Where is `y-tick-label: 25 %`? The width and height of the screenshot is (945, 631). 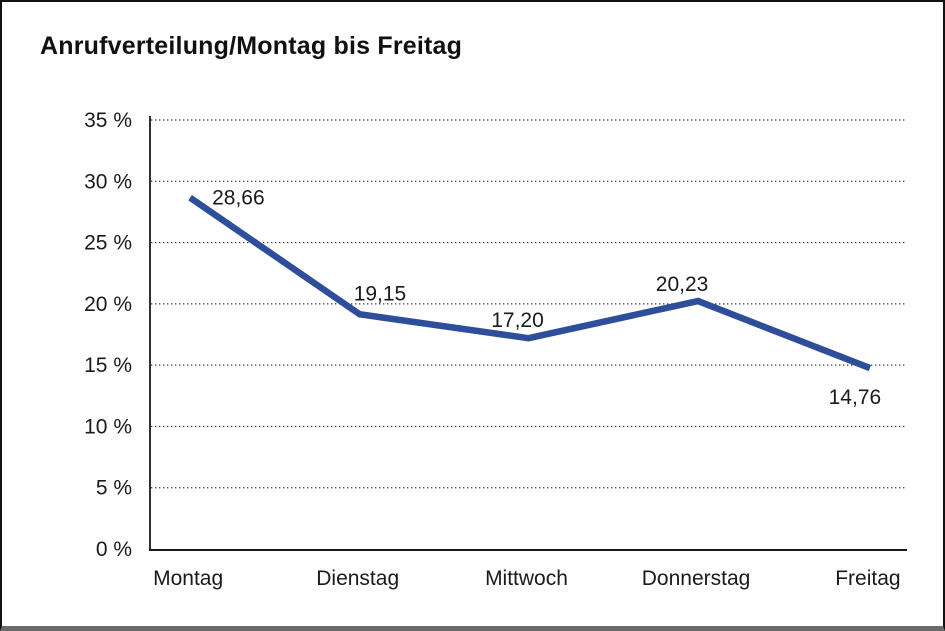
y-tick-label: 25 % is located at coordinates (108, 243).